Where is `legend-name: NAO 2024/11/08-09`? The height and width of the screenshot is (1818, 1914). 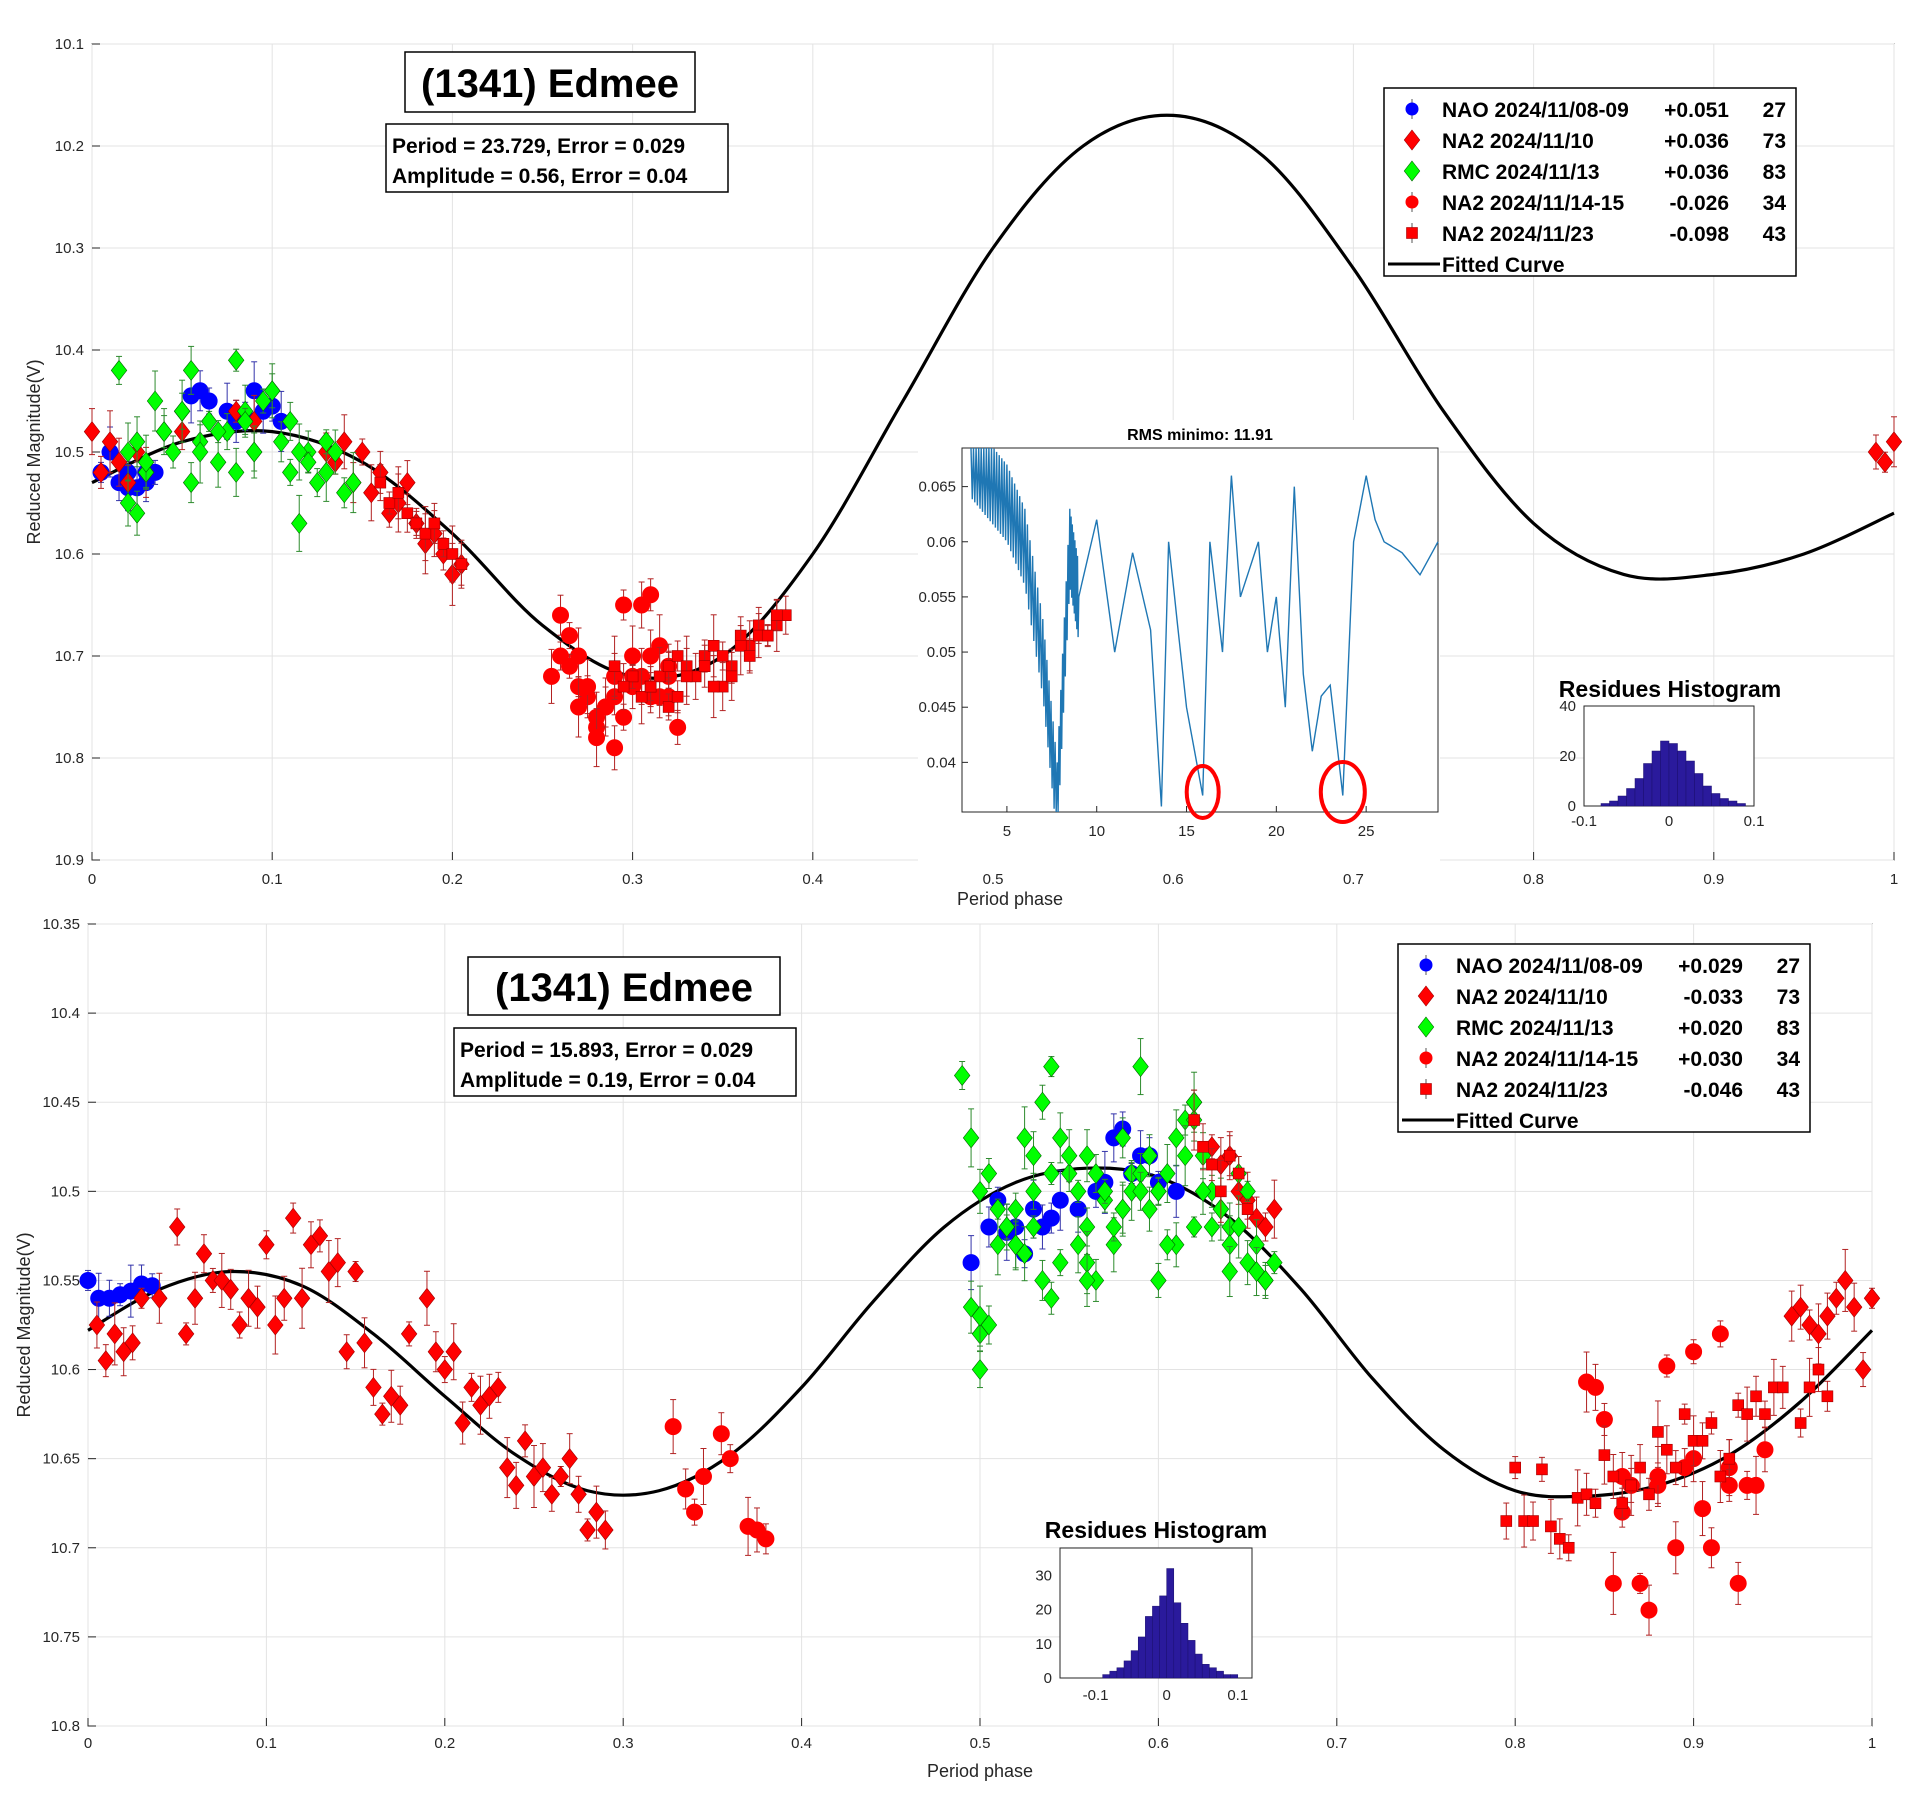 legend-name: NAO 2024/11/08-09 is located at coordinates (1535, 110).